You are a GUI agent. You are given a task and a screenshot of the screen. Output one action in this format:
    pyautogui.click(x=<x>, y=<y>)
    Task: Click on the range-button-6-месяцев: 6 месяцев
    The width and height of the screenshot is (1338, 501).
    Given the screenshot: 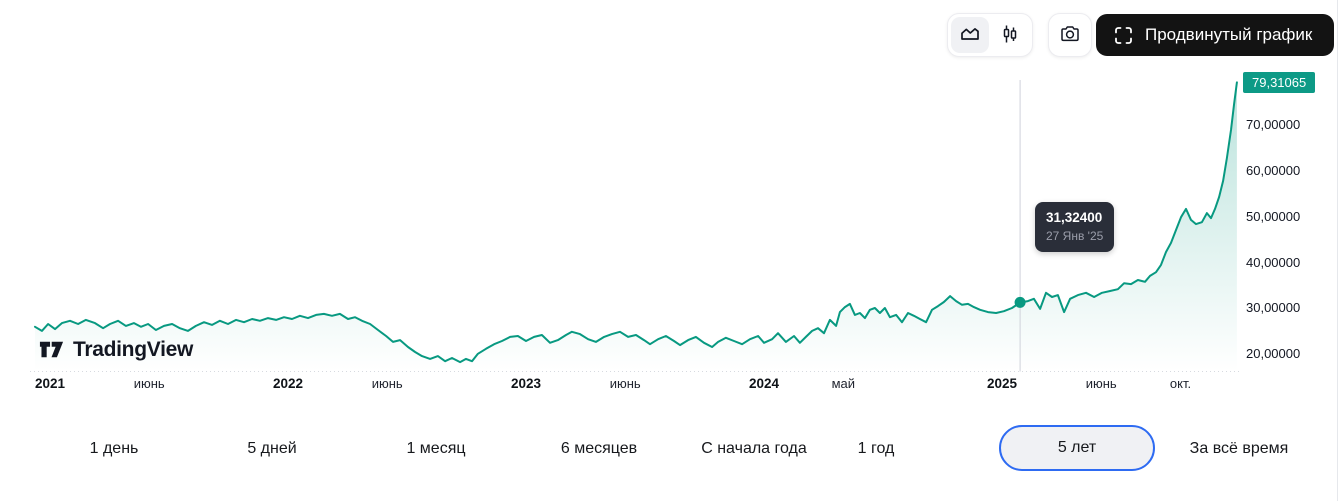 What is the action you would take?
    pyautogui.click(x=599, y=449)
    